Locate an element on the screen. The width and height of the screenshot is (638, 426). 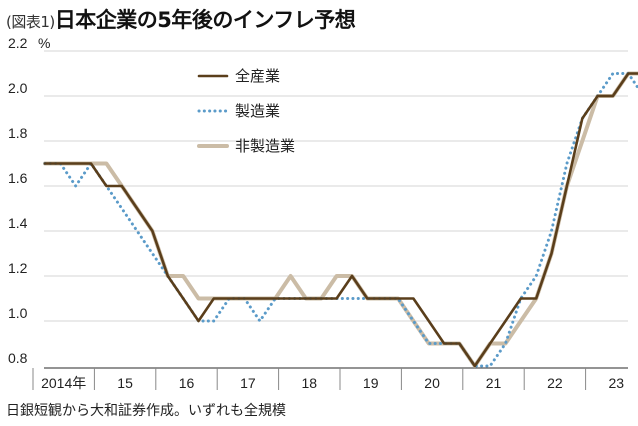
x-tick-label: 22 is located at coordinates (555, 383).